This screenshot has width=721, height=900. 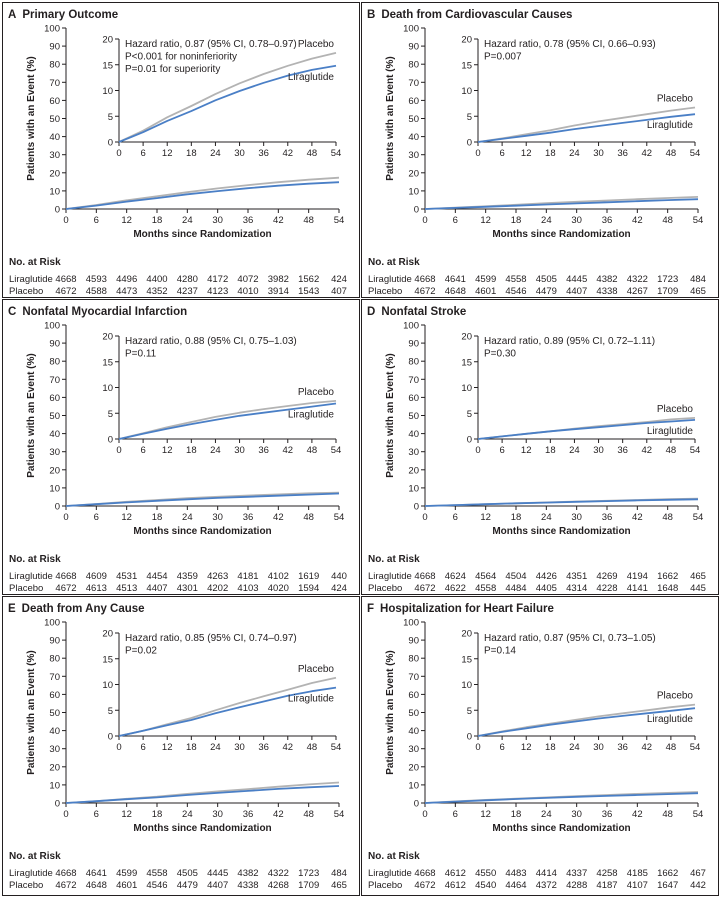 I want to click on y-tick-label: 100, so click(x=52, y=29).